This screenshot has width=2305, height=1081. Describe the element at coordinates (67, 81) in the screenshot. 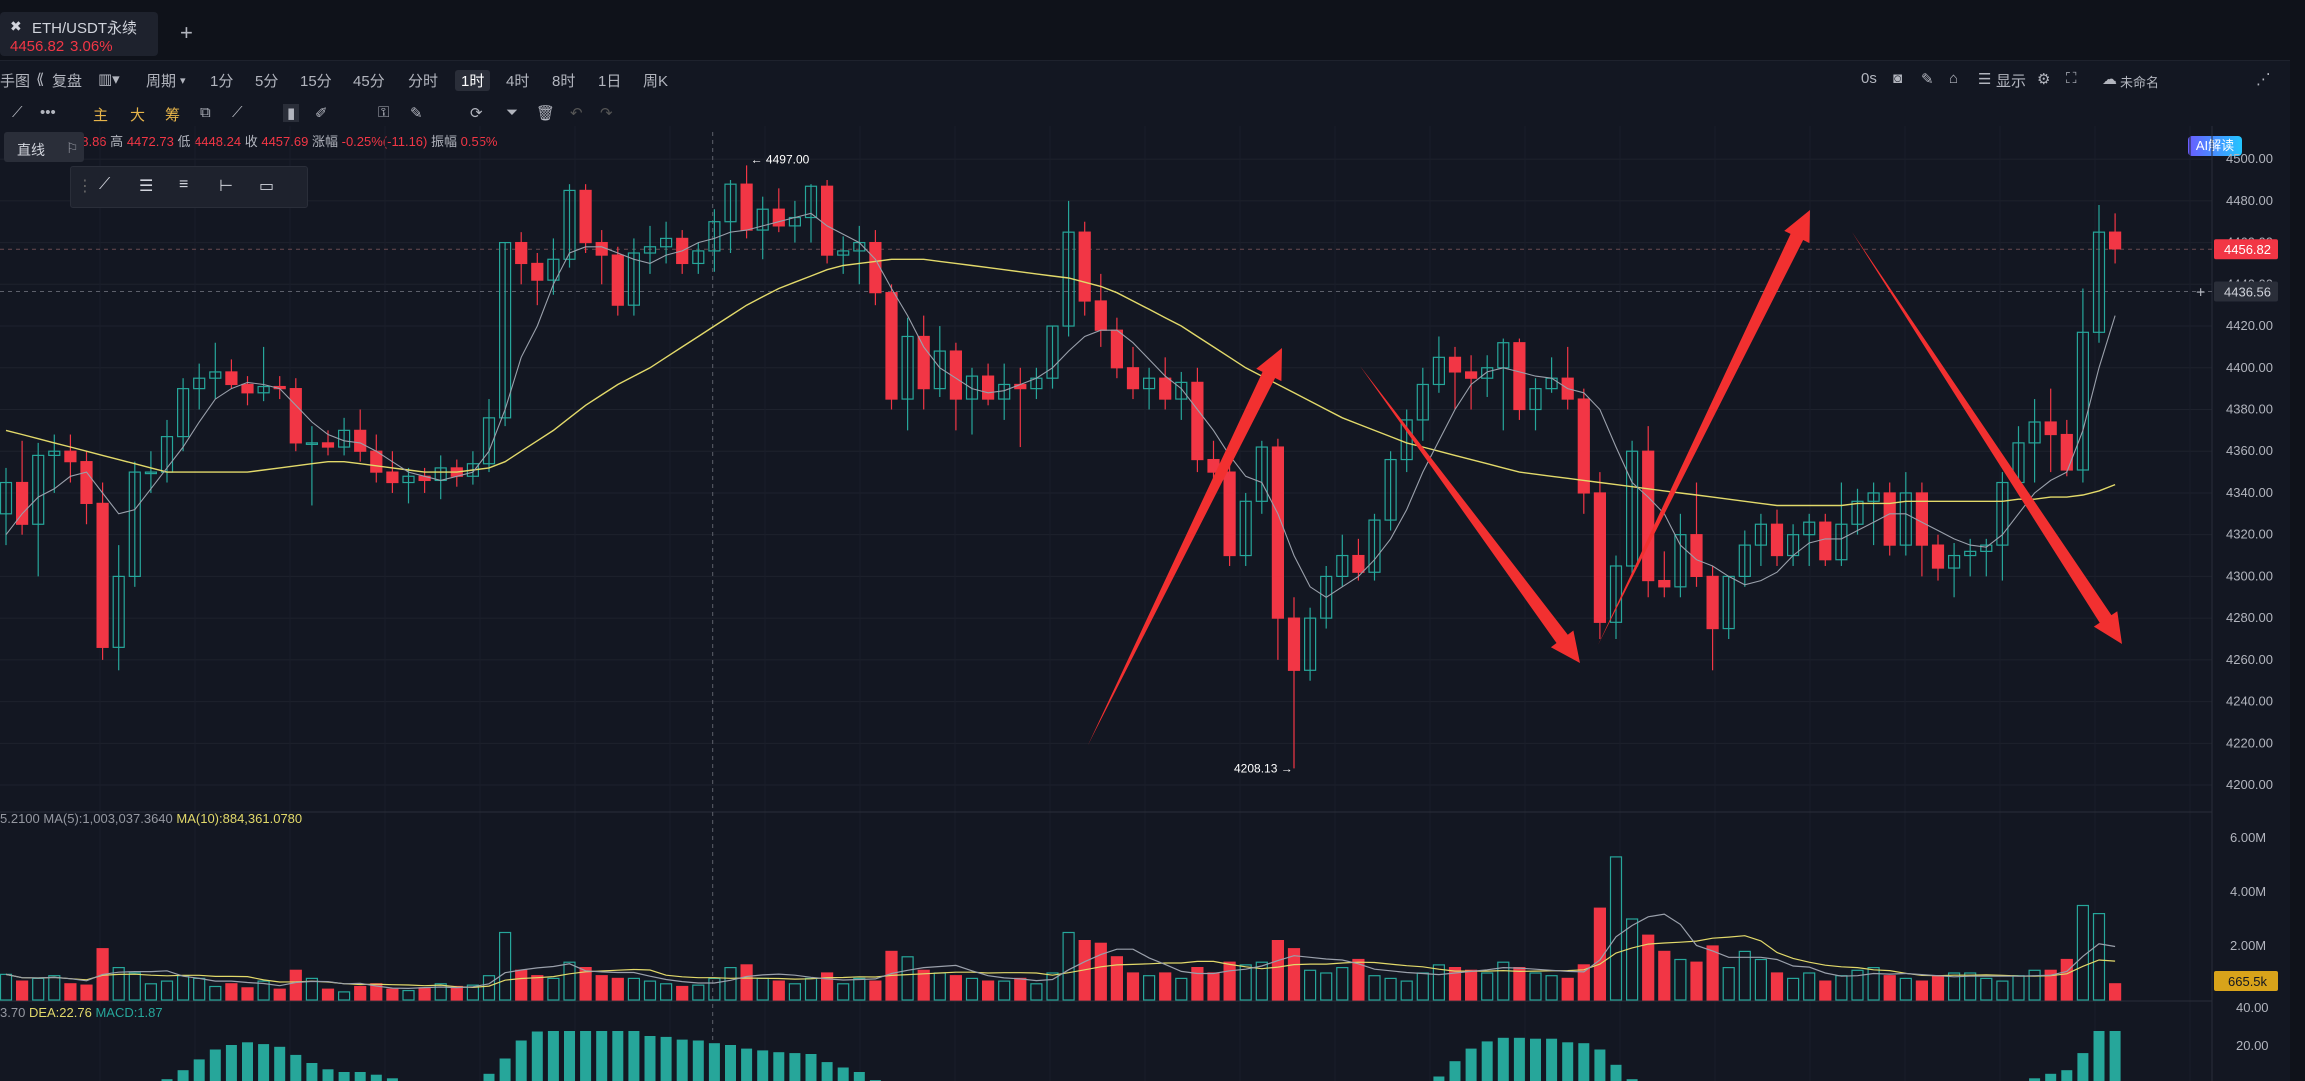

I see `tb-replay: 复盘` at that location.